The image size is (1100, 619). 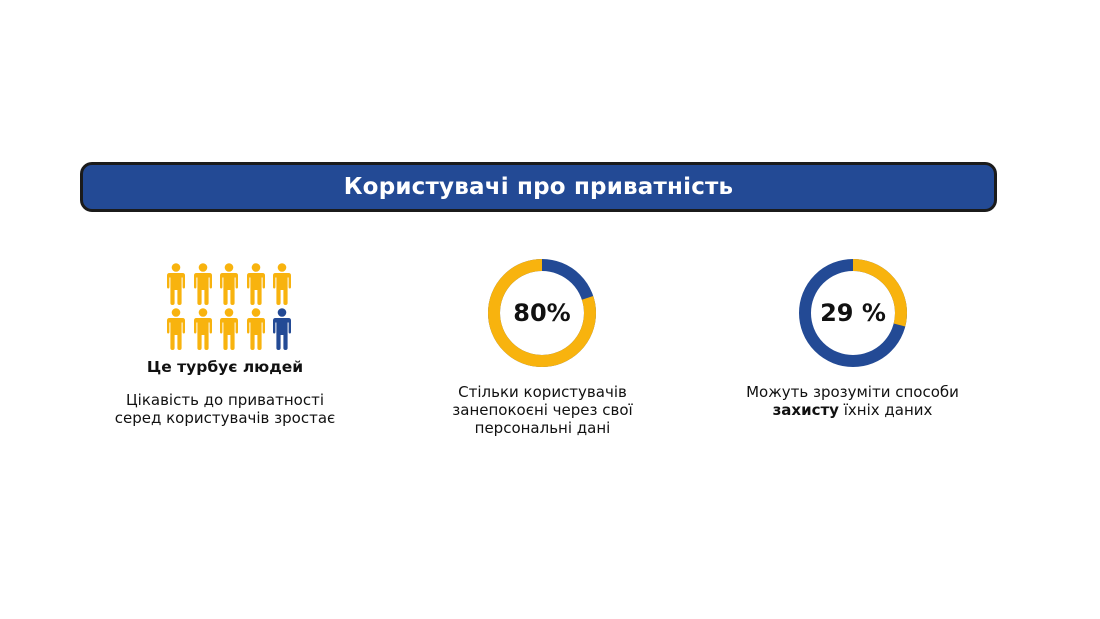 What do you see at coordinates (225, 367) in the screenshot?
I see `people-title: Це турбує людей` at bounding box center [225, 367].